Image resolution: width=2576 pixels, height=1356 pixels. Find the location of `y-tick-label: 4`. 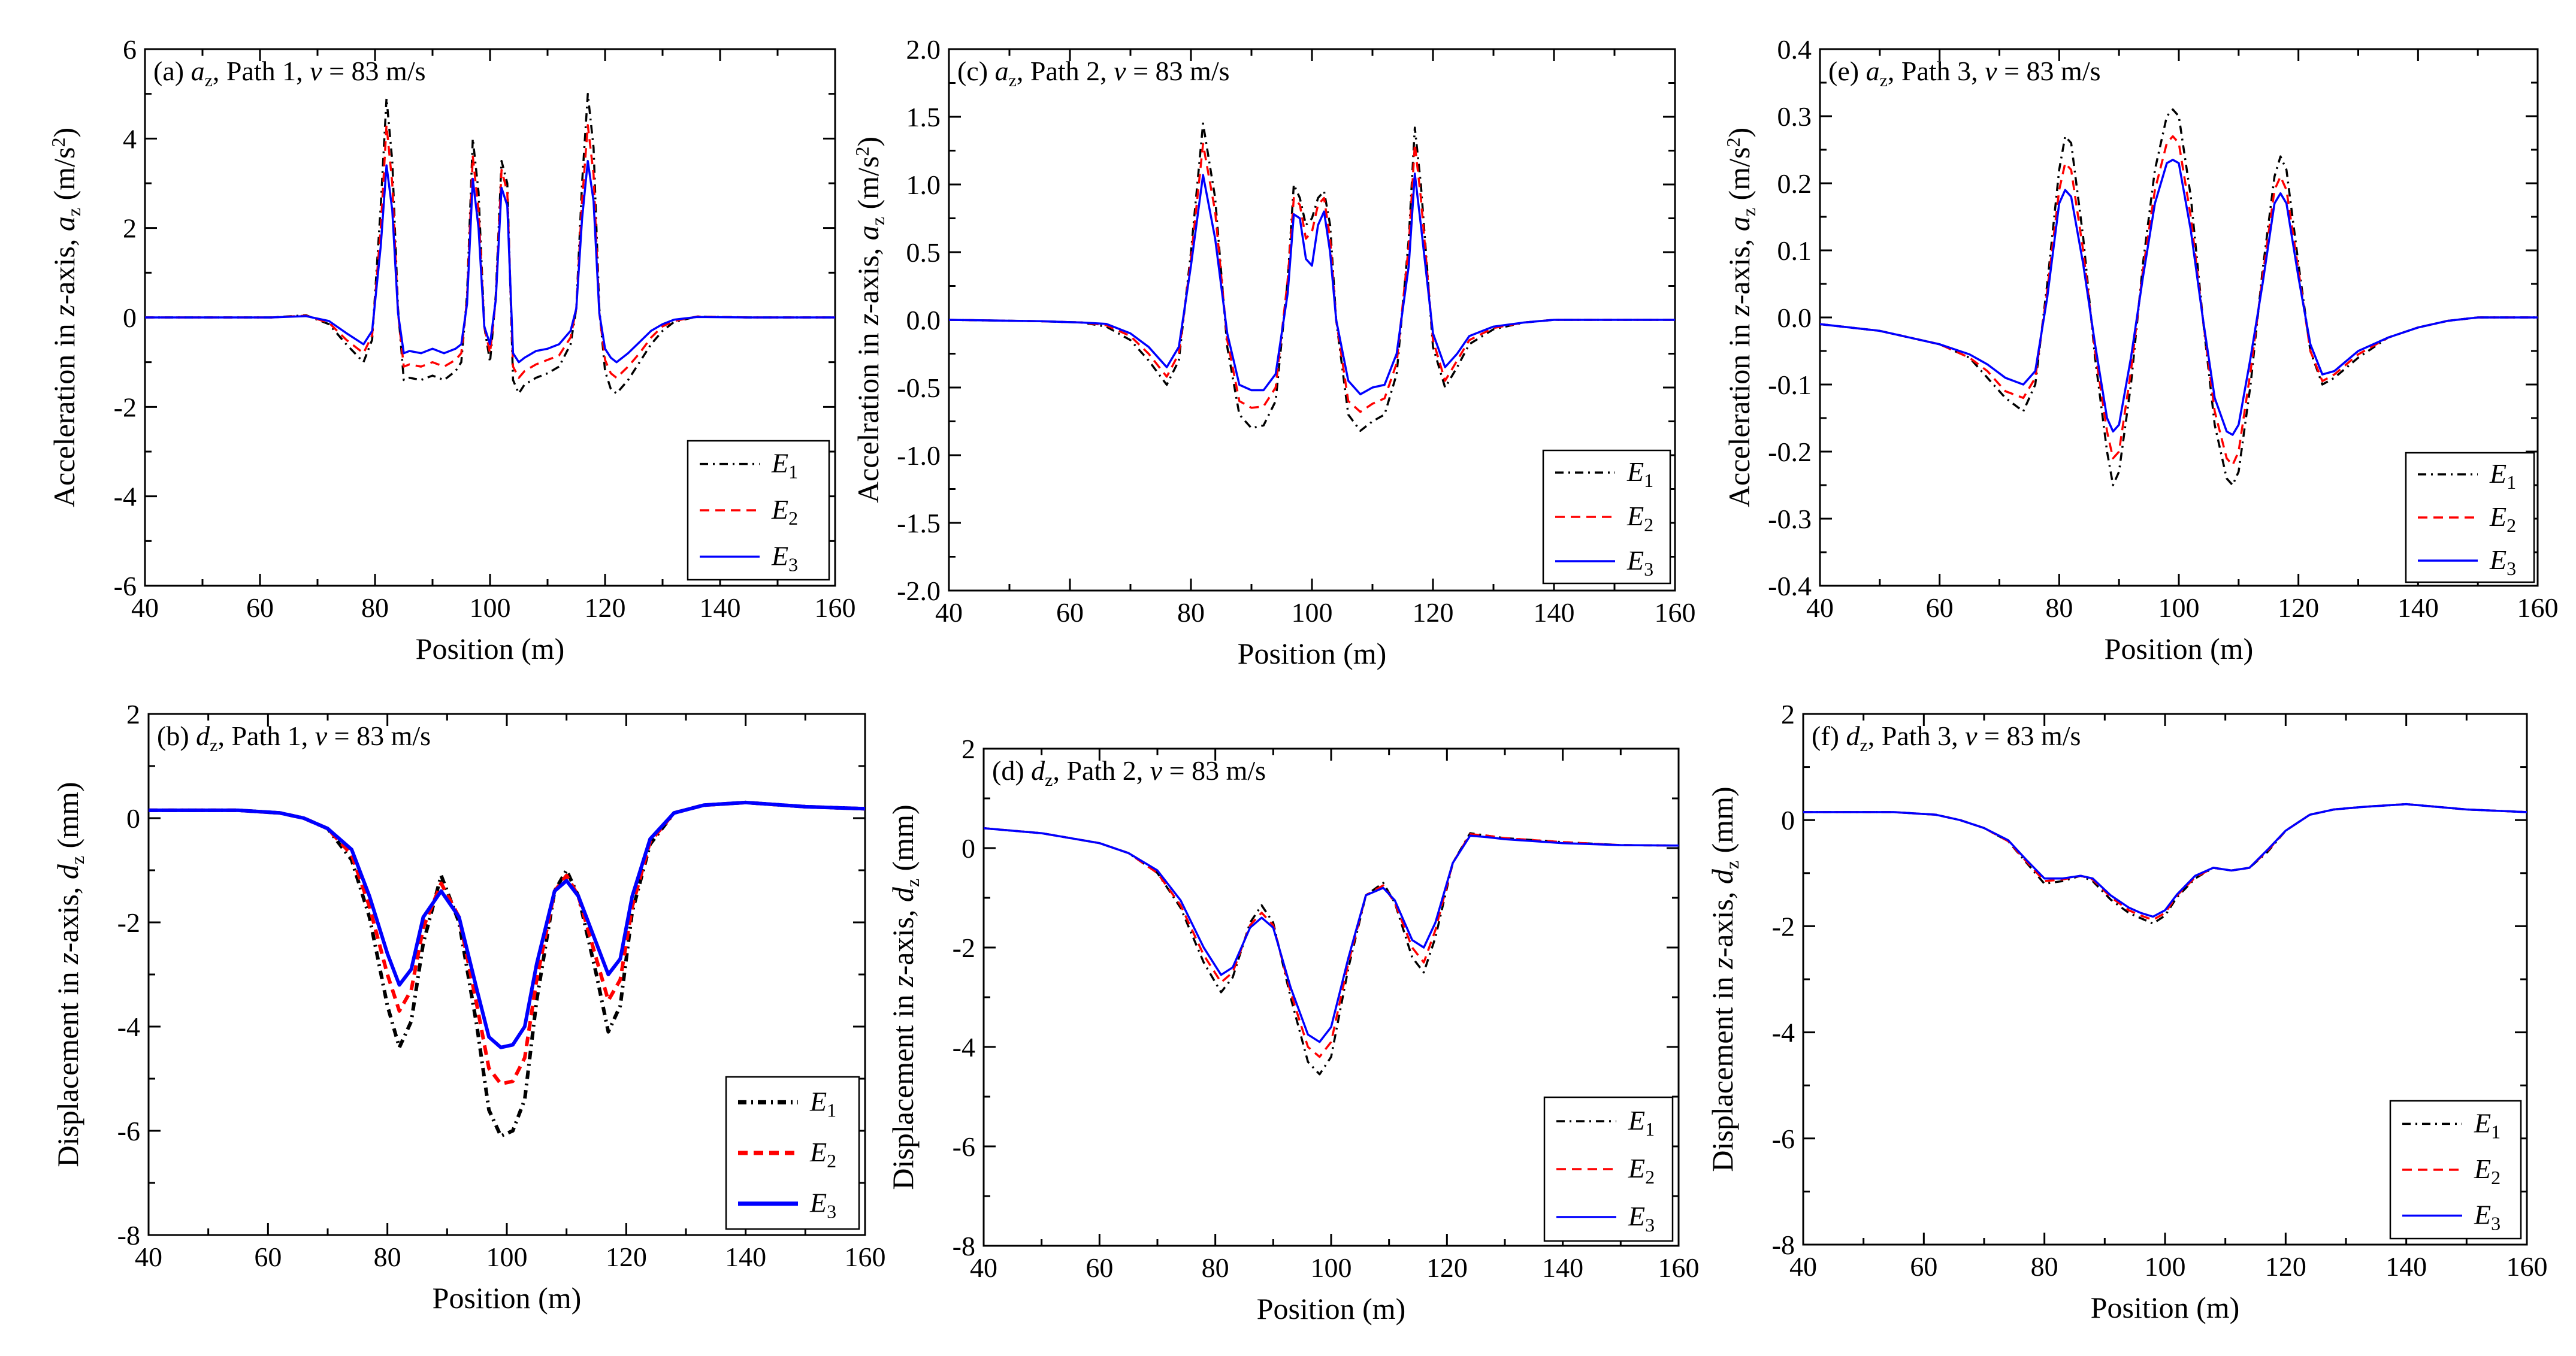

y-tick-label: 4 is located at coordinates (130, 138).